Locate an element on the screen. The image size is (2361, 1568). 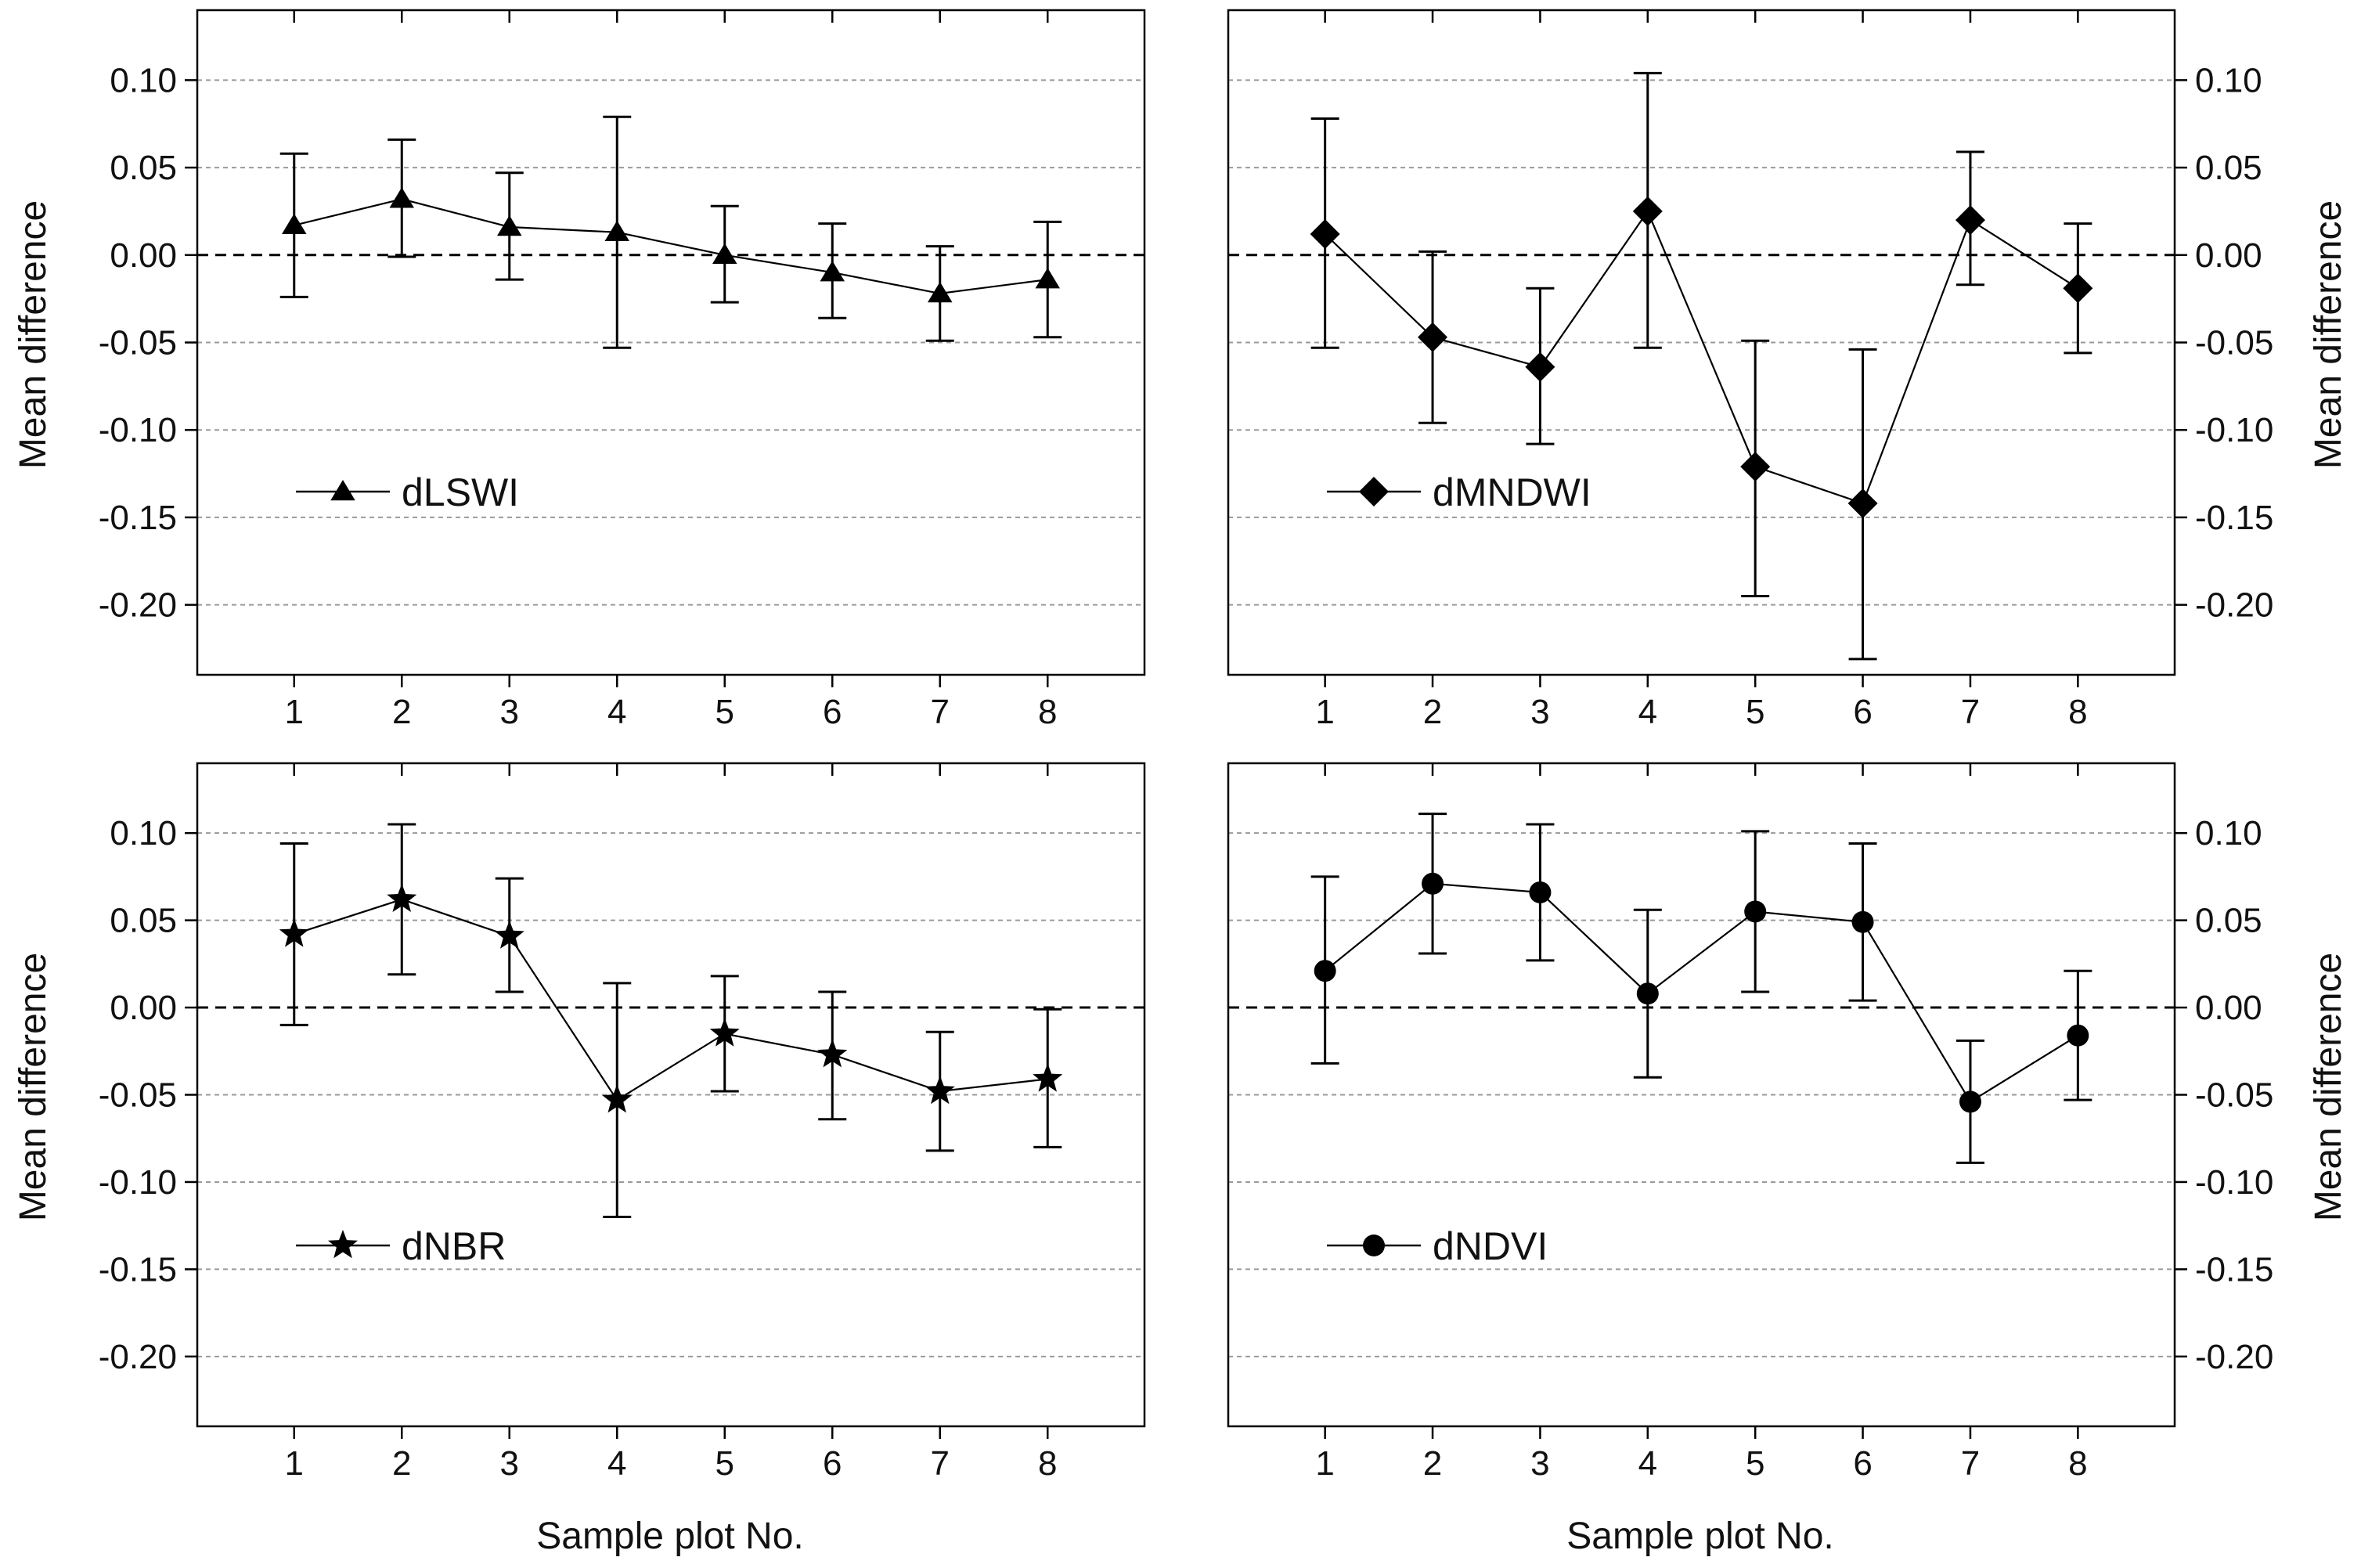
legend: dMNDWI is located at coordinates (1459, 492).